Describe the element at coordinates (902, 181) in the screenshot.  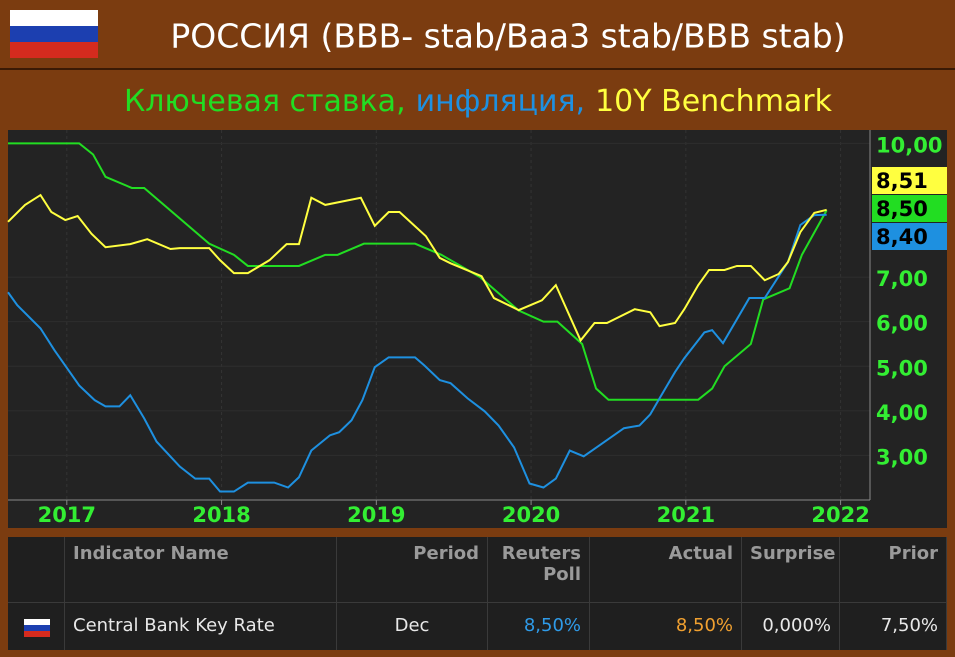
I see `end-value-label: 8,51` at that location.